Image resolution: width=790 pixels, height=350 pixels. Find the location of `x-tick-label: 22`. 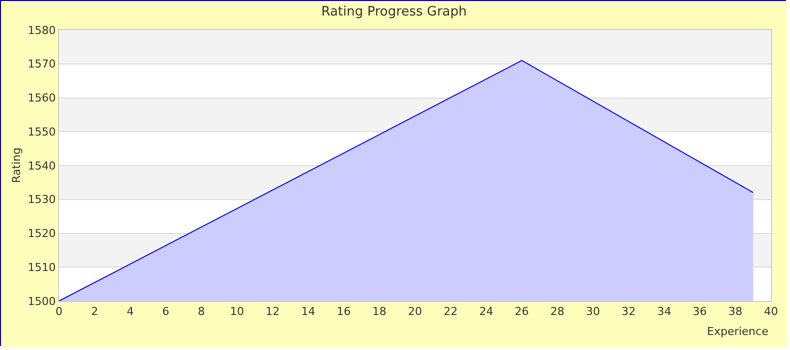

x-tick-label: 22 is located at coordinates (451, 311).